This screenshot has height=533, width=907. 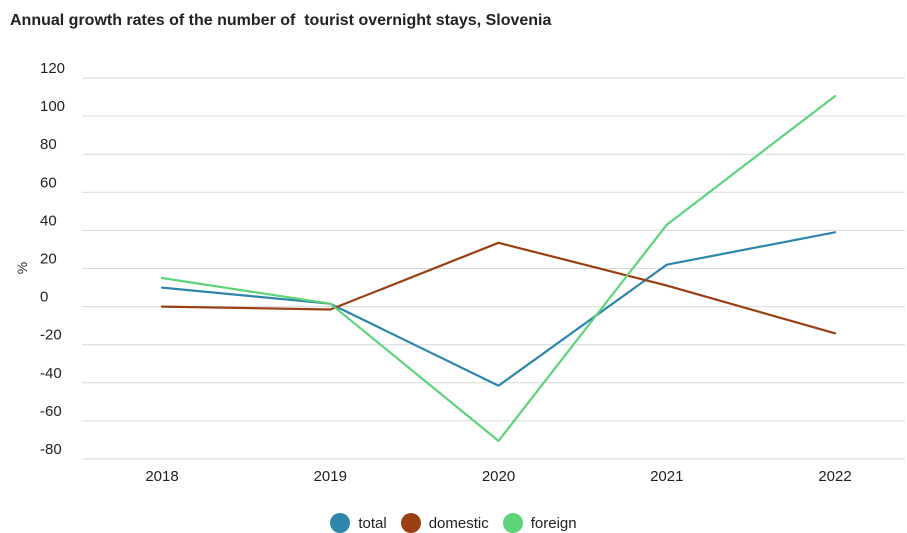 I want to click on legend: total domestic foreign, so click(x=453, y=523).